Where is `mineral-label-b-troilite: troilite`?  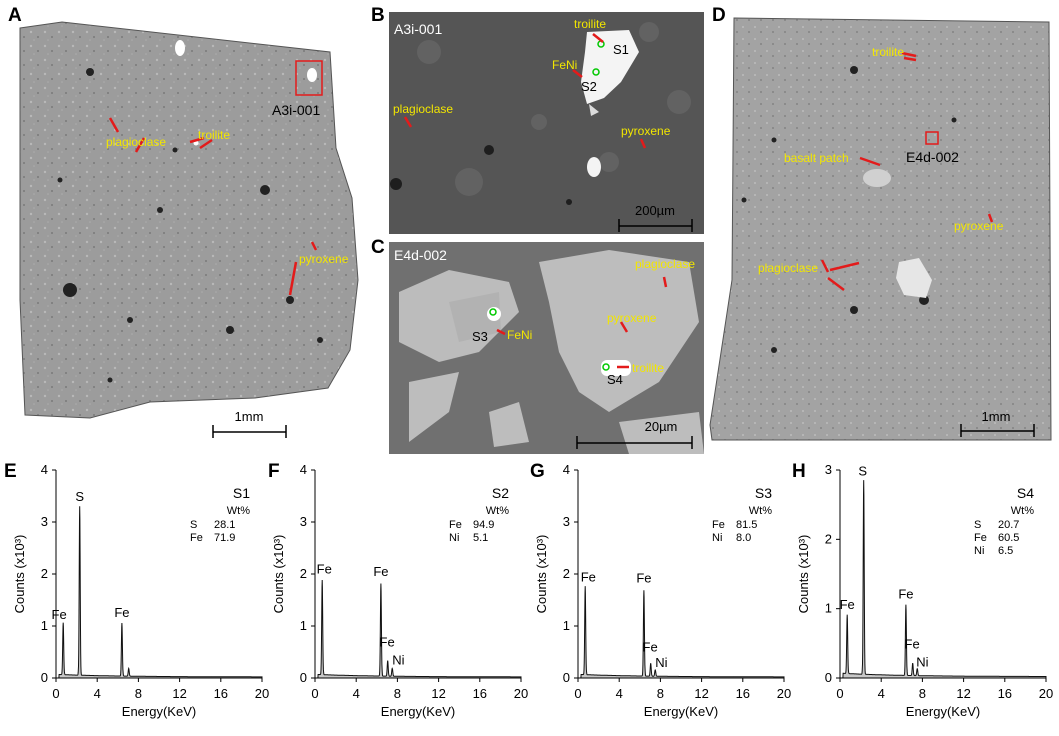
mineral-label-b-troilite: troilite is located at coordinates (590, 24).